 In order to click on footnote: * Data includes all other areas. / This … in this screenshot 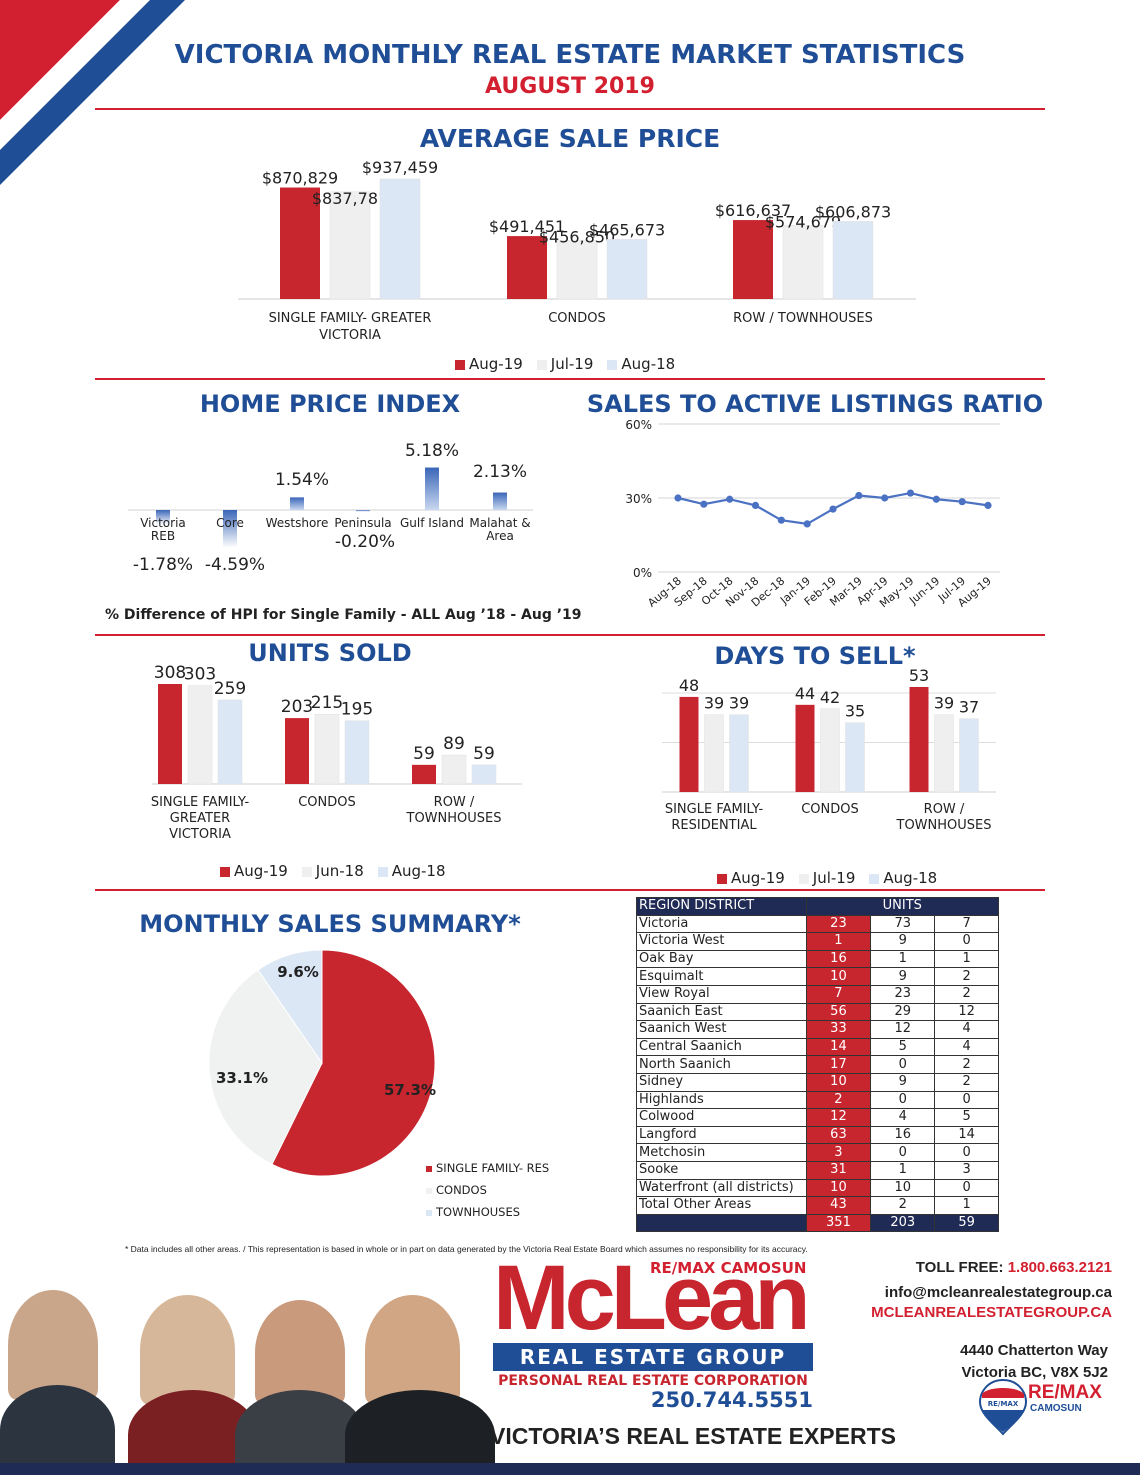, I will do `click(466, 1249)`.